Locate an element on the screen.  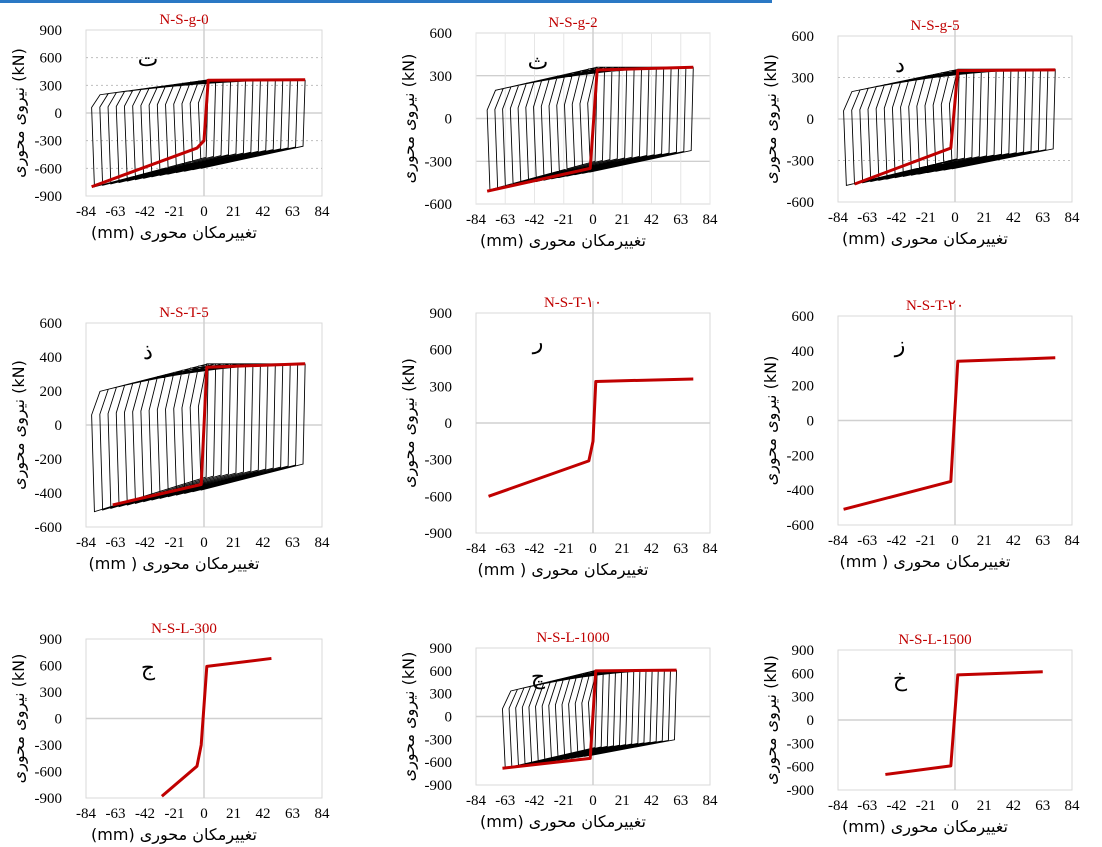
x-axis-label: تغییرمکان محوری ( mm) is located at coordinates (562, 570).